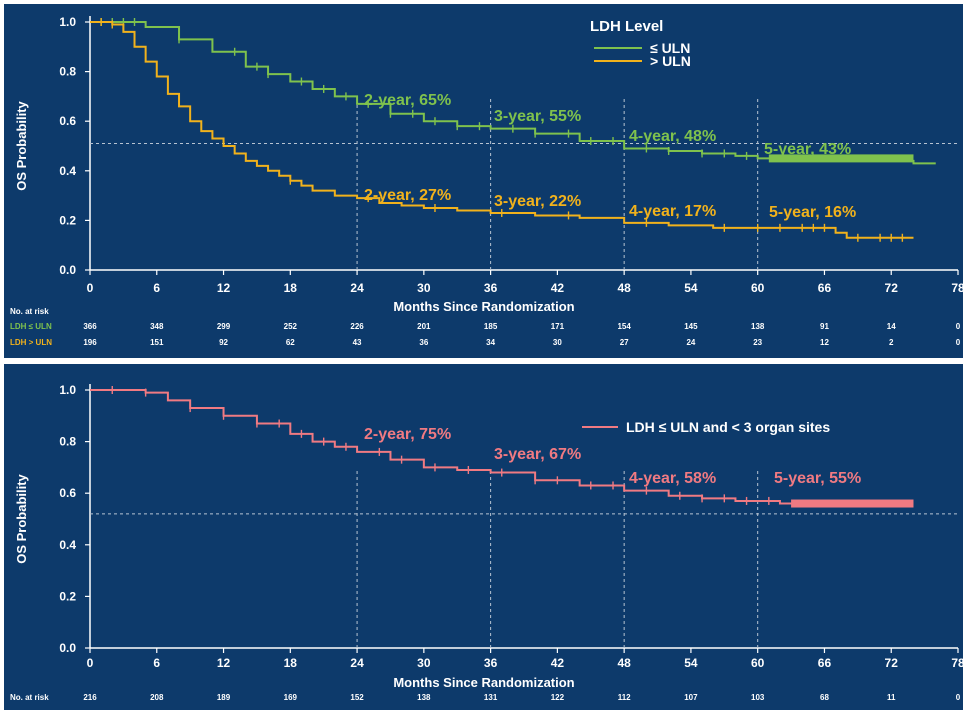 The width and height of the screenshot is (967, 714). I want to click on risk-value: 14, so click(891, 326).